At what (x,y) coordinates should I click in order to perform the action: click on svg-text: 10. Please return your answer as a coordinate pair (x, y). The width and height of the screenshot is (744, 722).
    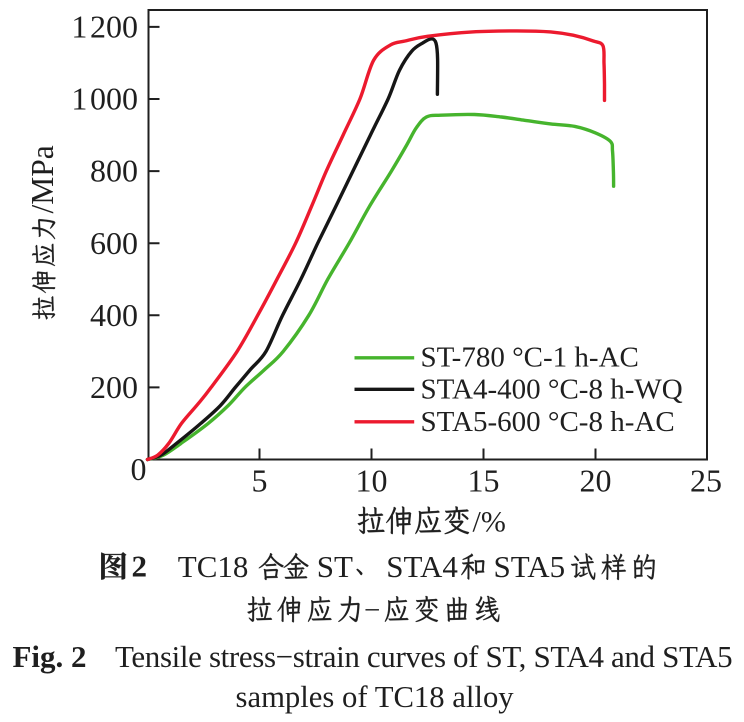
    Looking at the image, I should click on (372, 481).